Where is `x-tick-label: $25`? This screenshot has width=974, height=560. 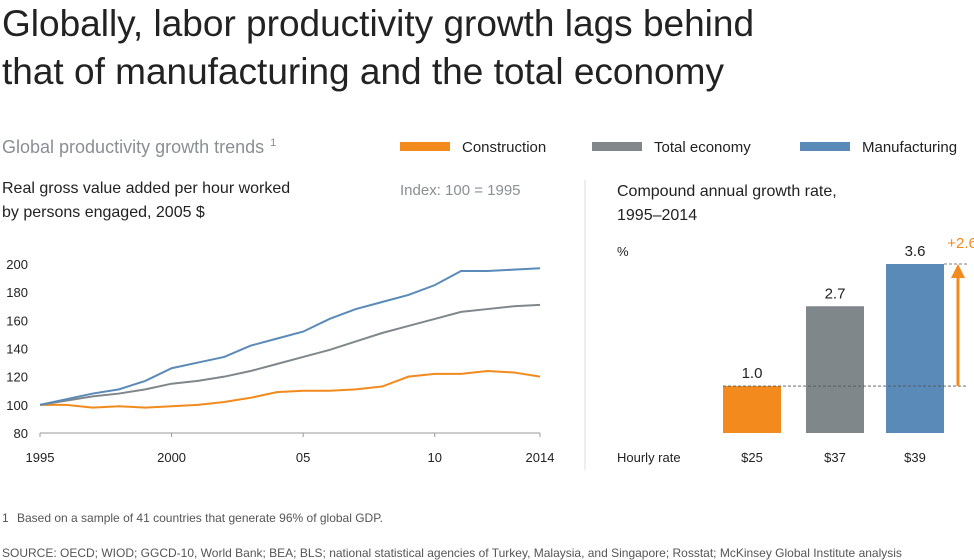 x-tick-label: $25 is located at coordinates (752, 457).